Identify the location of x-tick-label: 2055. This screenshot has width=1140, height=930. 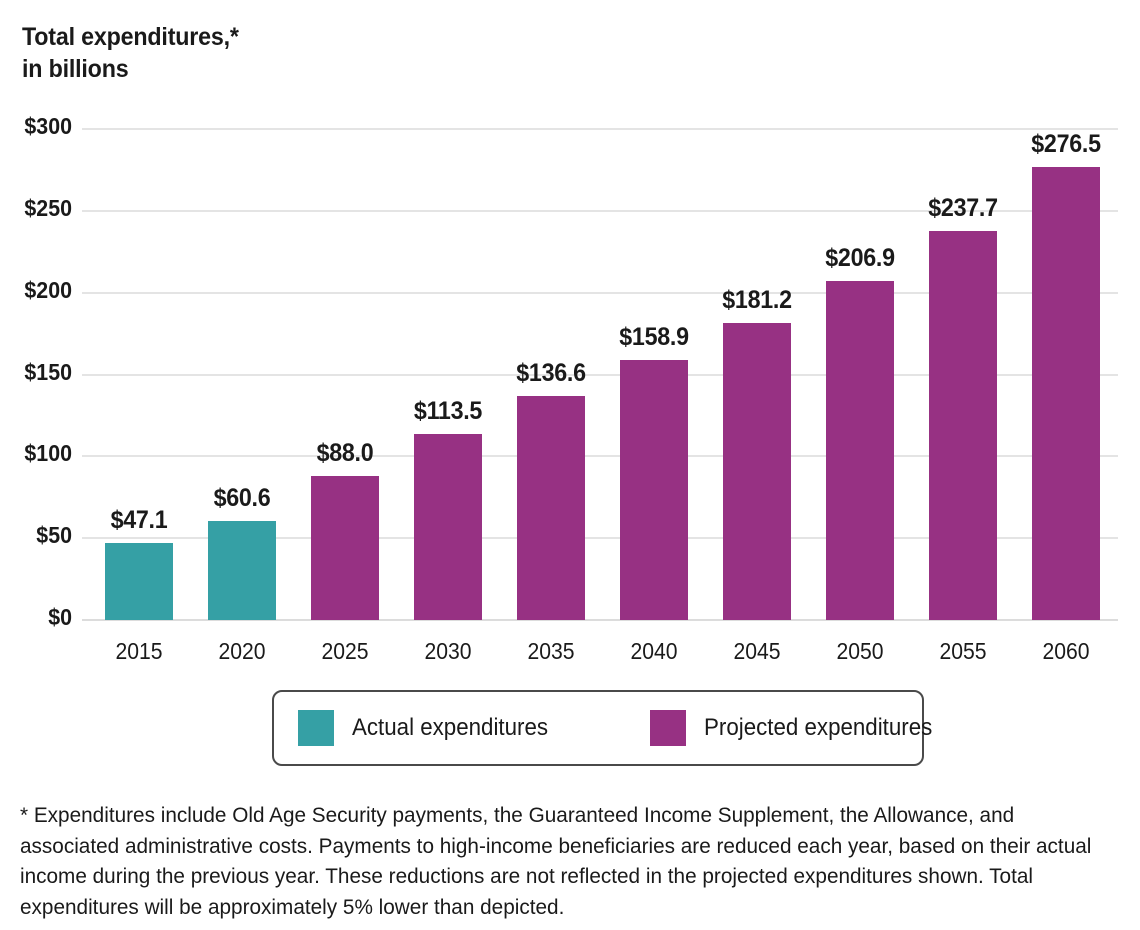
(963, 651).